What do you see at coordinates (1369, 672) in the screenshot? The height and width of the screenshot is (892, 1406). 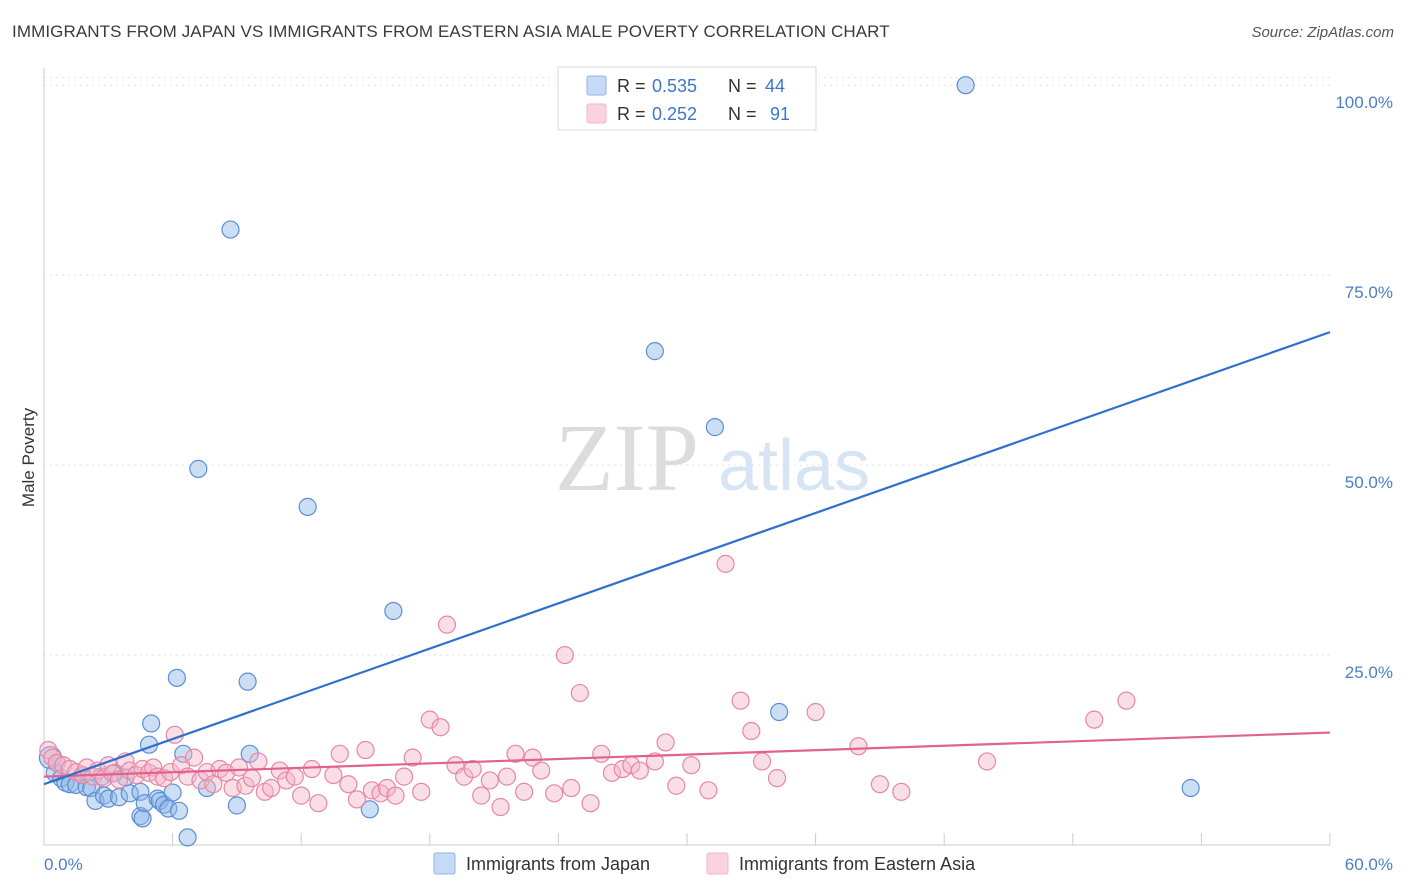 I see `y-tick-label: 25.0%` at bounding box center [1369, 672].